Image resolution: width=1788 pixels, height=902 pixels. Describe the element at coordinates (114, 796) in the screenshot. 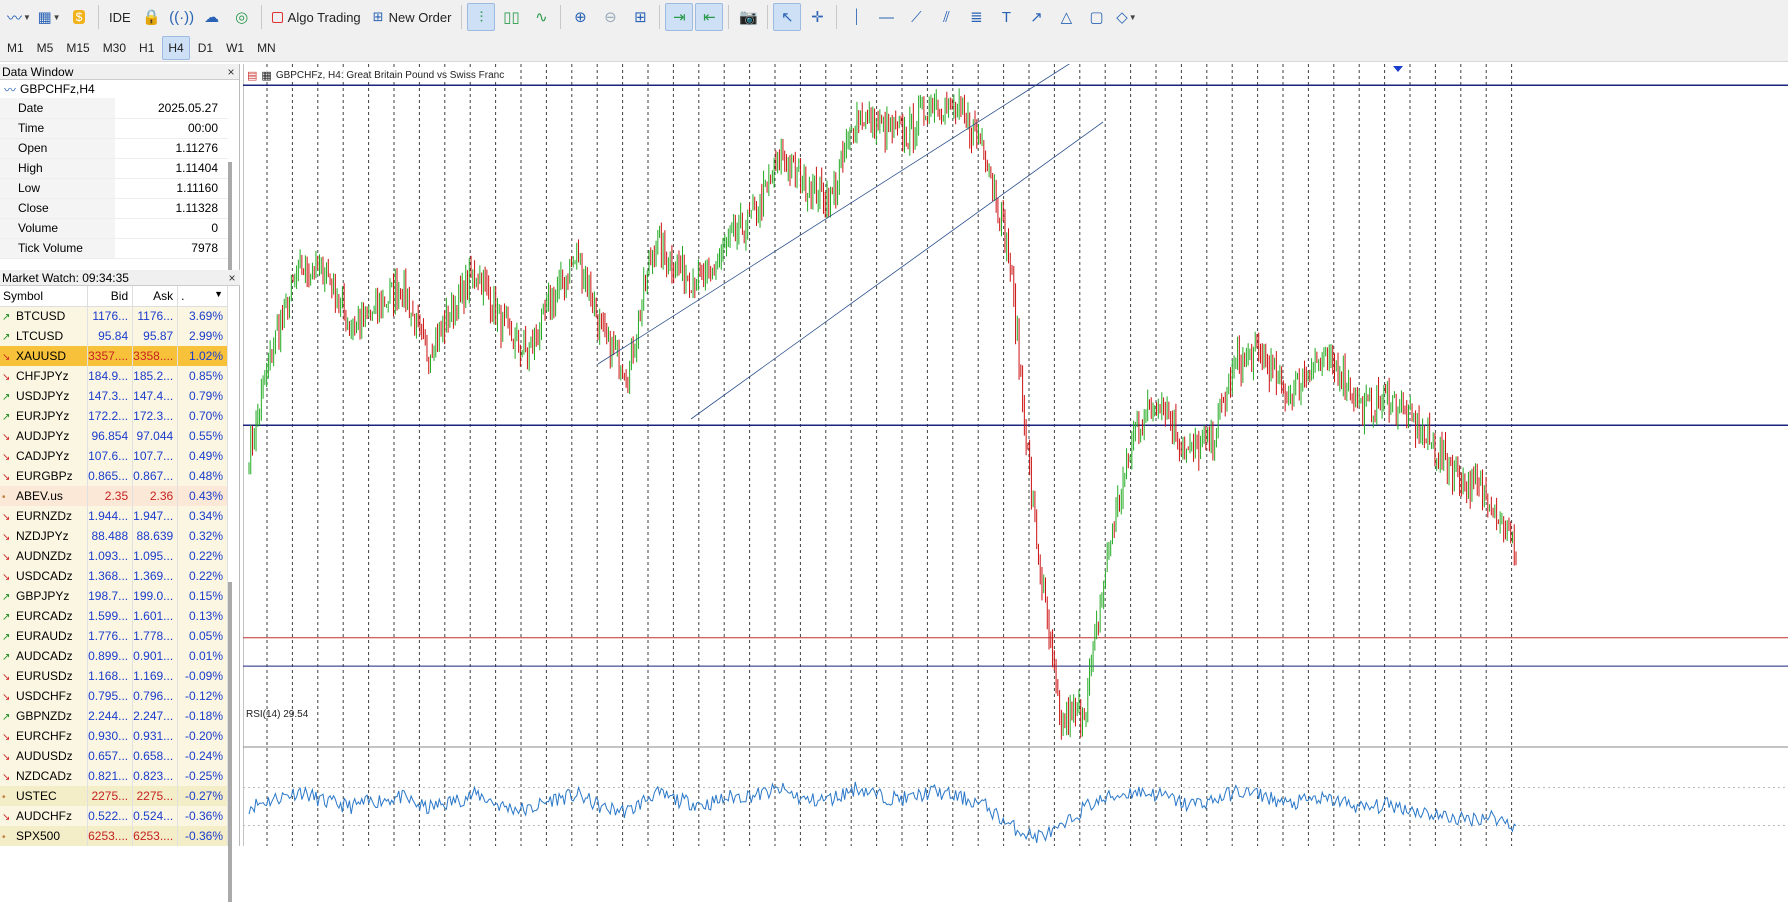

I see `market-watch-row: • USTEC 2275... 2275... -0.27%` at that location.